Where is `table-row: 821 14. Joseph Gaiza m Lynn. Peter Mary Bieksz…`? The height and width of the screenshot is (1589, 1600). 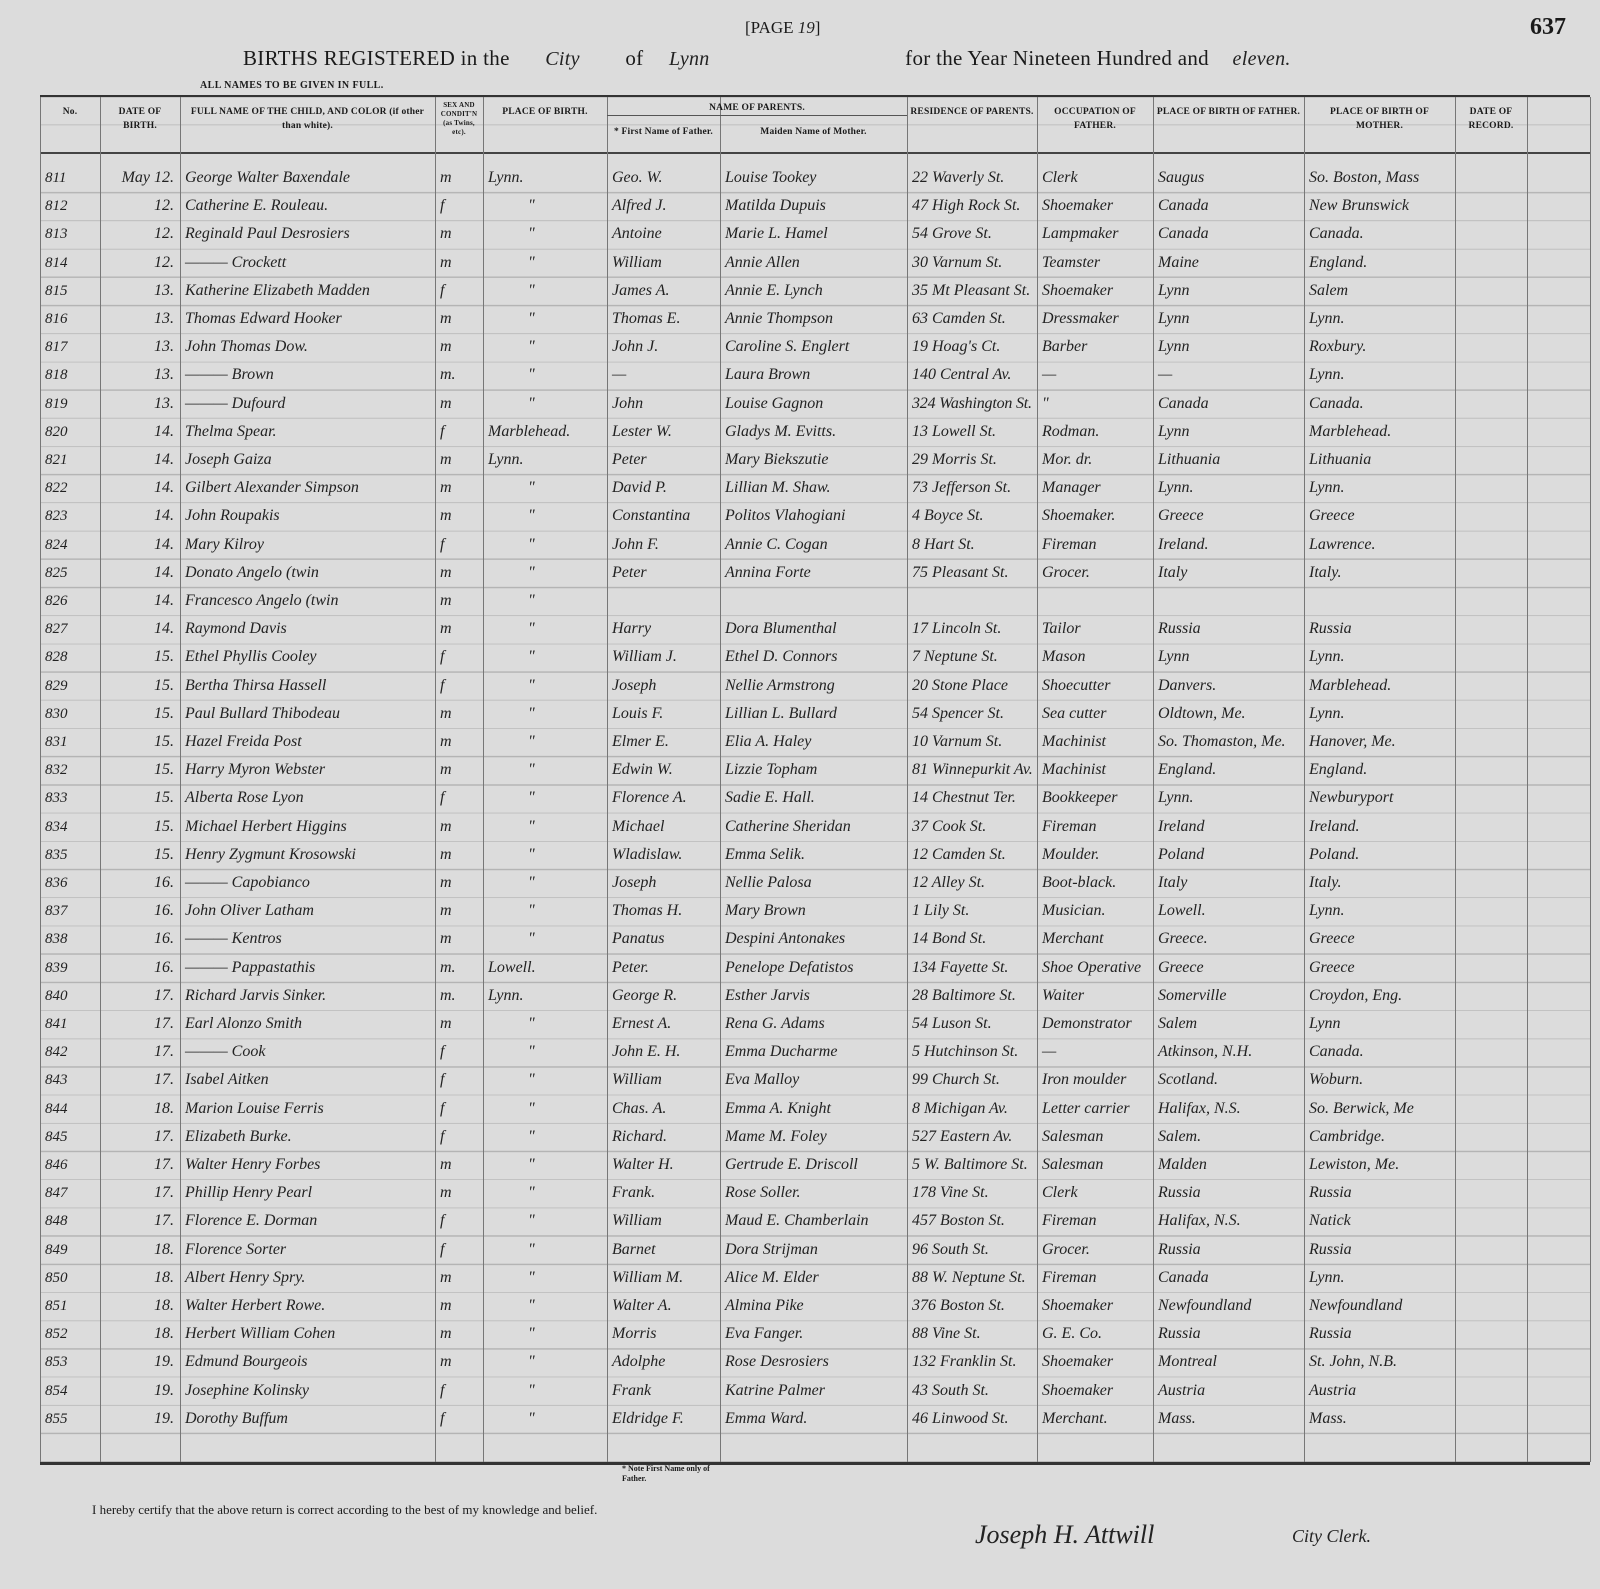 table-row: 821 14. Joseph Gaiza m Lynn. Peter Mary Bieksz… is located at coordinates (815, 461).